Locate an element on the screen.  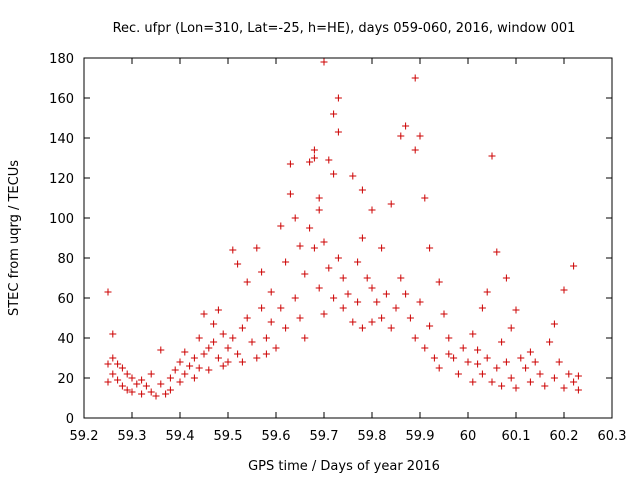
y-tick-label: 60 is located at coordinates (65, 299).